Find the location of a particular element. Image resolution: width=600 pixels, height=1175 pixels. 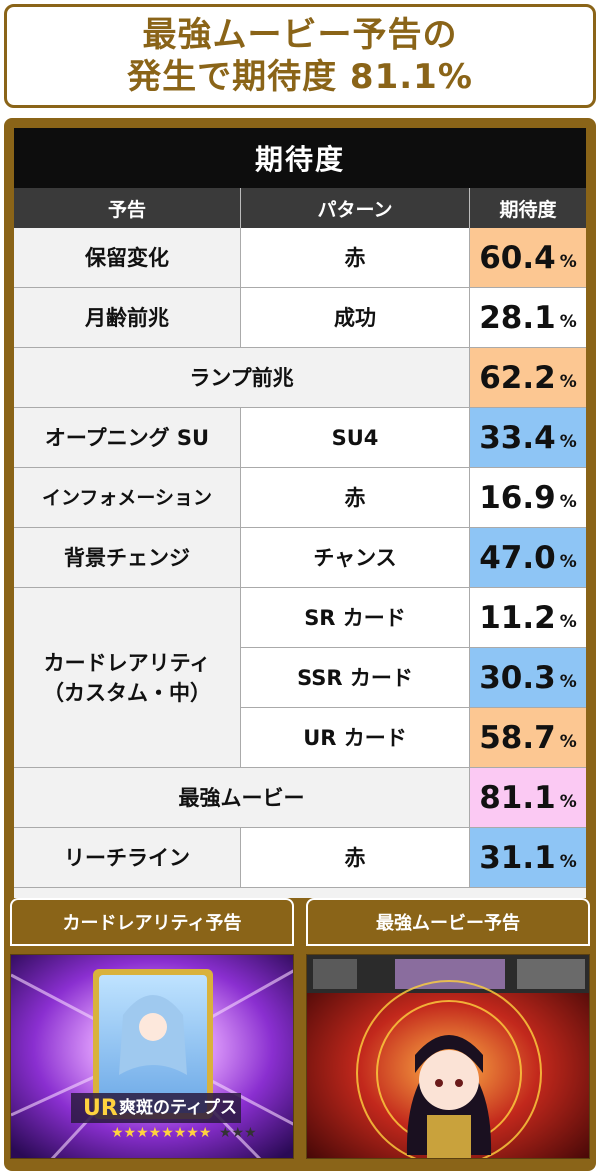

value-number: 28.1 is located at coordinates (517, 317).